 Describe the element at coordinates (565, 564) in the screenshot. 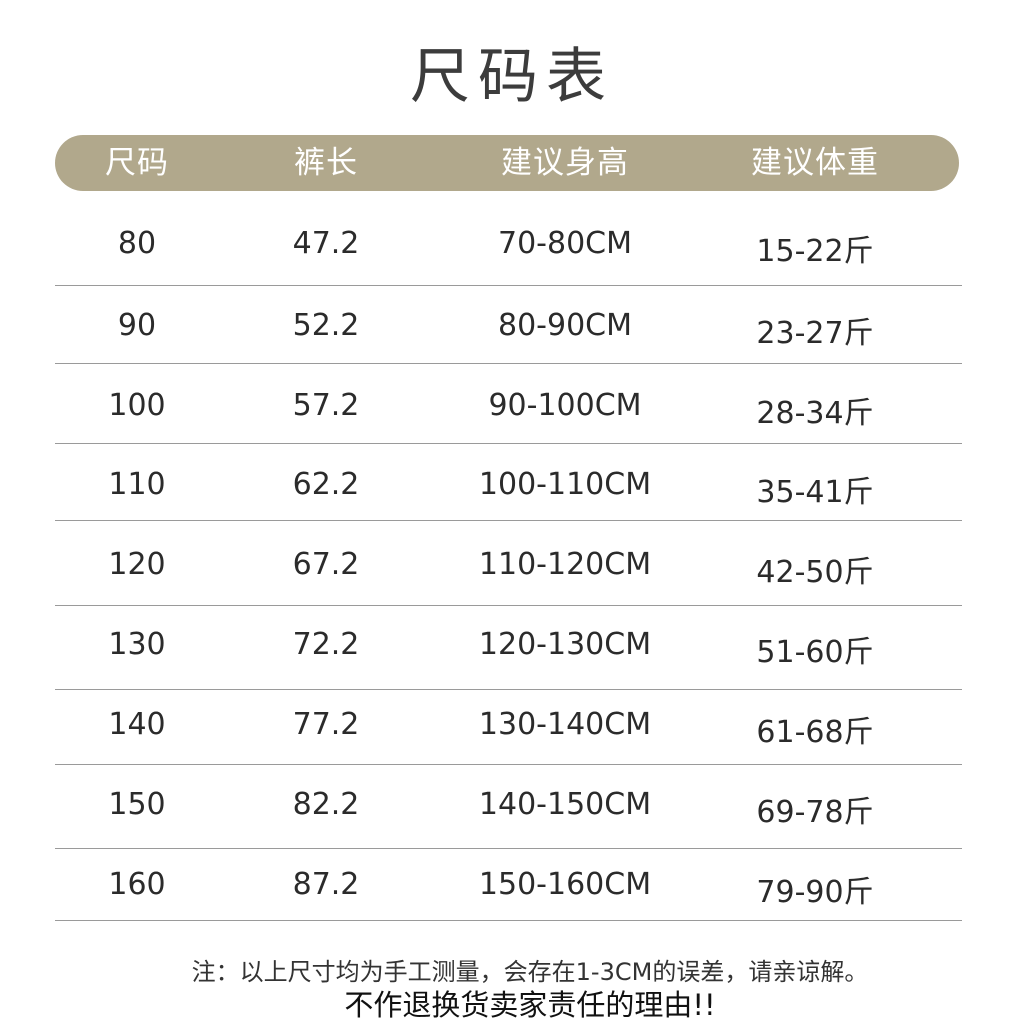

I see `height-cell: 110-120CM` at that location.